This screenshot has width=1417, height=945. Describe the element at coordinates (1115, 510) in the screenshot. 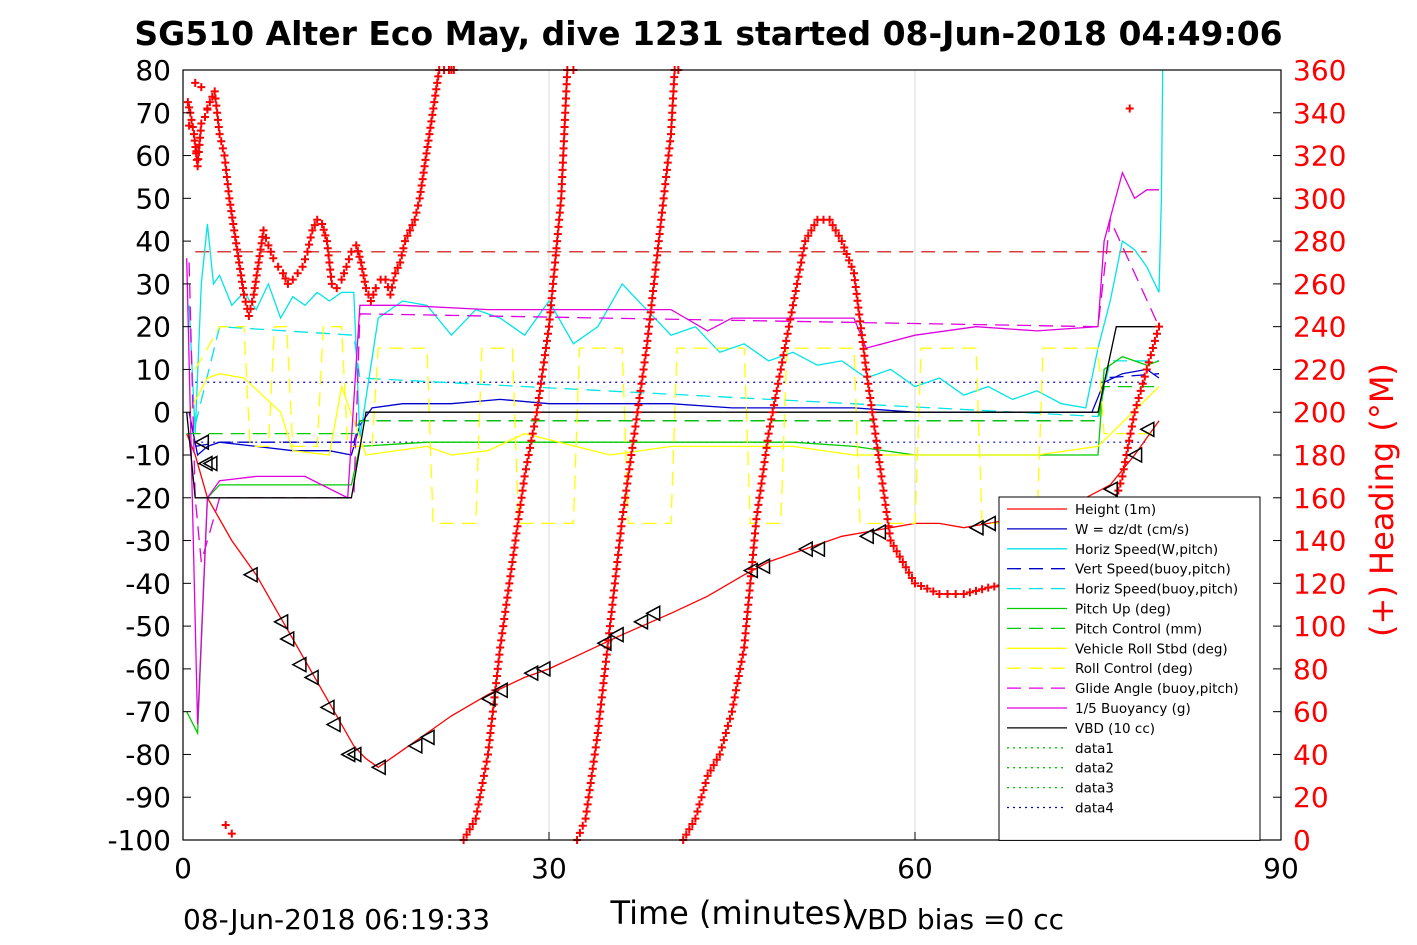

I see `legend-label: Height (1m)` at that location.